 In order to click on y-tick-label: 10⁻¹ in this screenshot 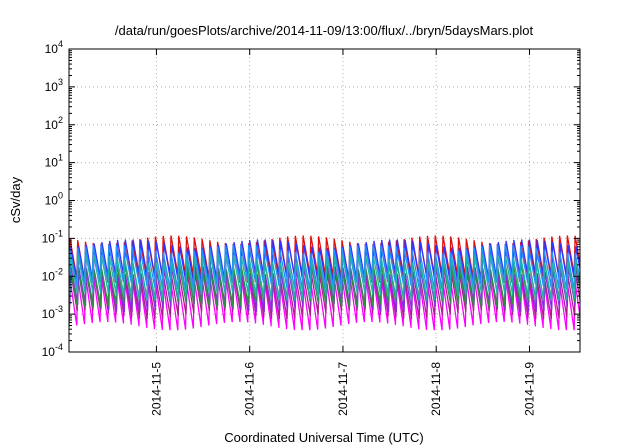, I will do `click(52, 236)`.